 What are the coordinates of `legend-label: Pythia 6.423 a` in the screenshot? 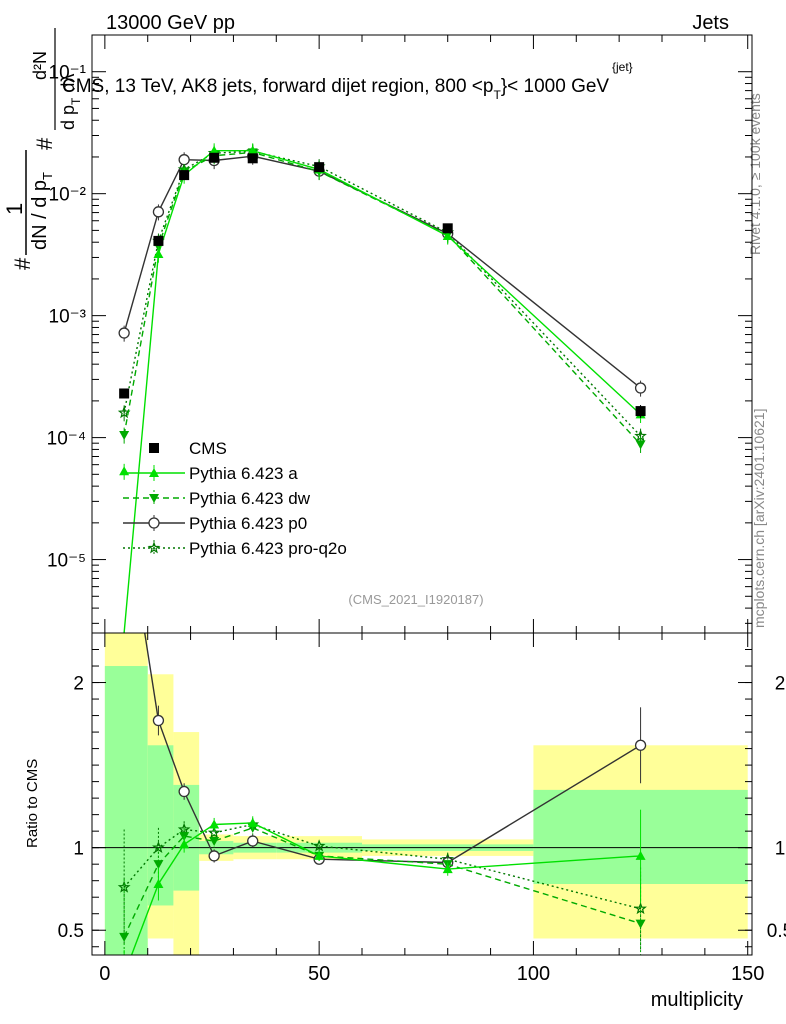 It's located at (243, 473).